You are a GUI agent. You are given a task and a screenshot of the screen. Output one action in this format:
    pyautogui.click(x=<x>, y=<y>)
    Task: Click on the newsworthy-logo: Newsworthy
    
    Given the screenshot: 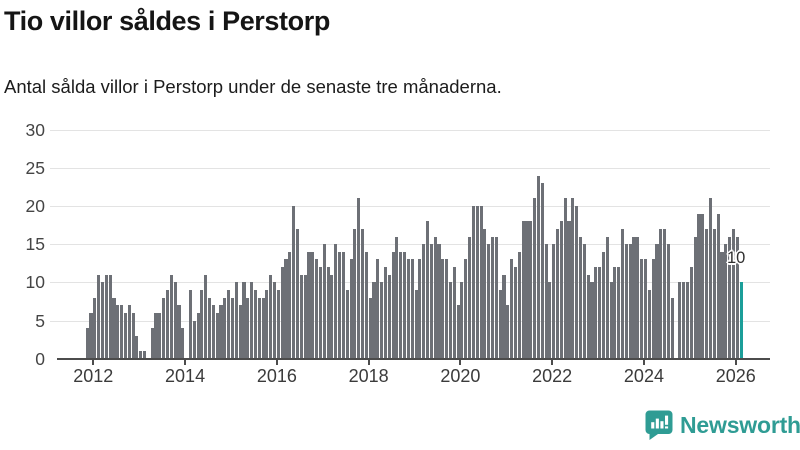 What is the action you would take?
    pyautogui.click(x=722, y=425)
    